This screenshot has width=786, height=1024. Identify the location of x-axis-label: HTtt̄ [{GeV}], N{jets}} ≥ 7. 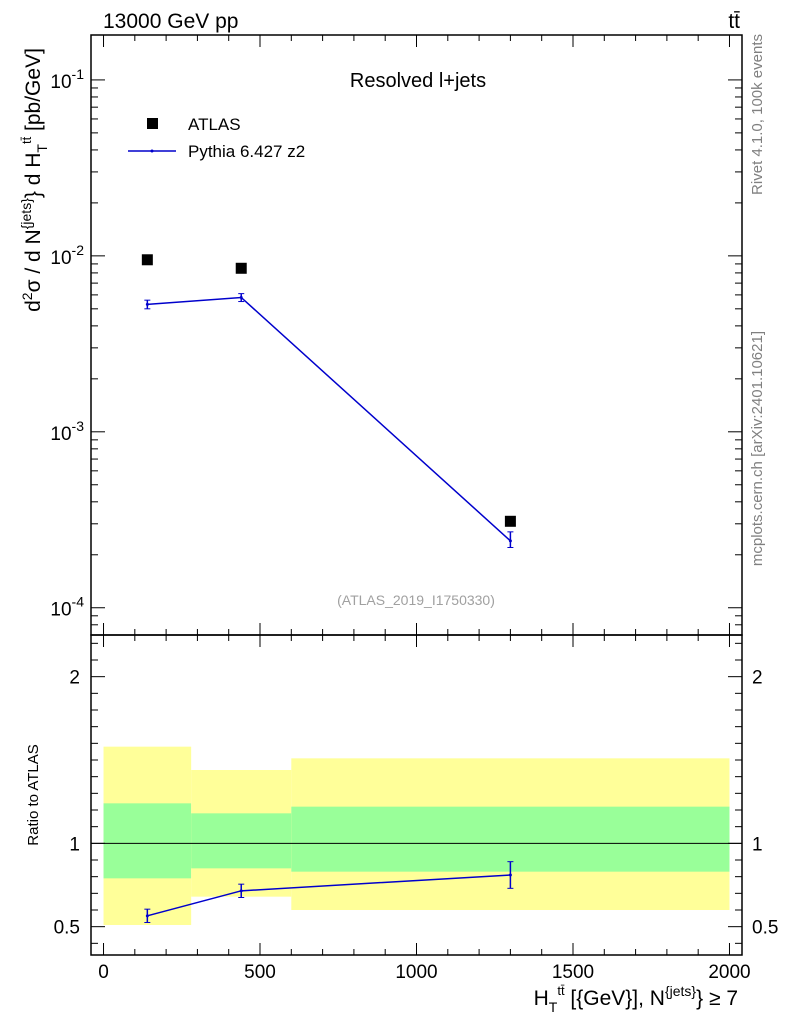
(636, 999).